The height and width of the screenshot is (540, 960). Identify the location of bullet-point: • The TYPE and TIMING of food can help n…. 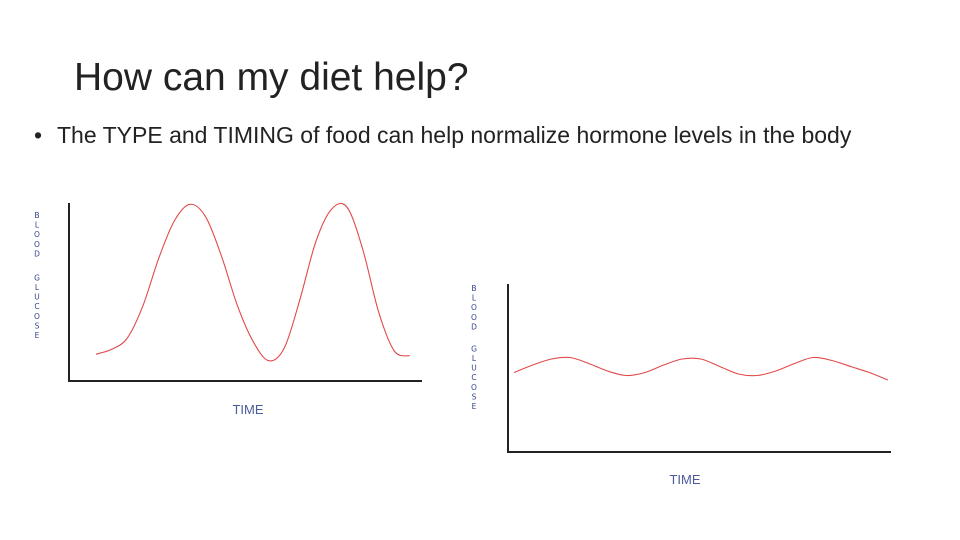
(444, 135).